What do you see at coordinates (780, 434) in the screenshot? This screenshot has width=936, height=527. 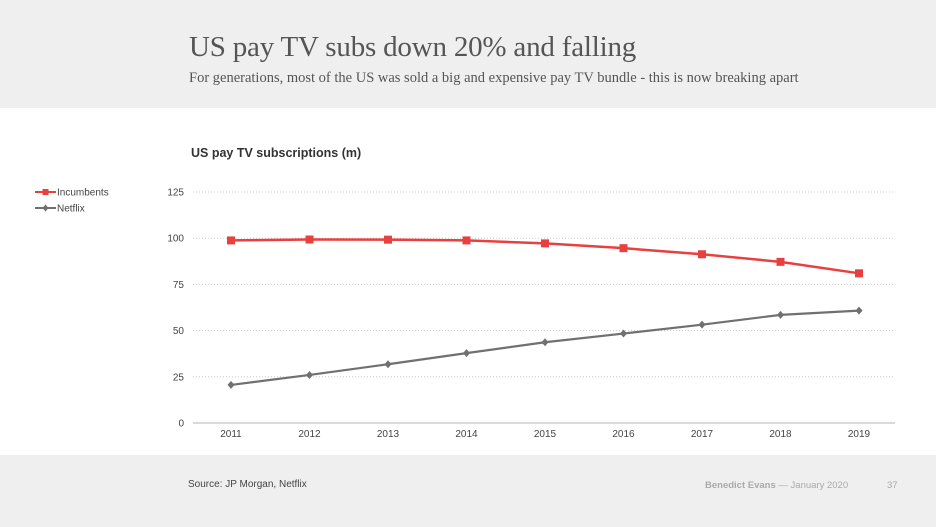 I see `x-tick-label: 2018` at bounding box center [780, 434].